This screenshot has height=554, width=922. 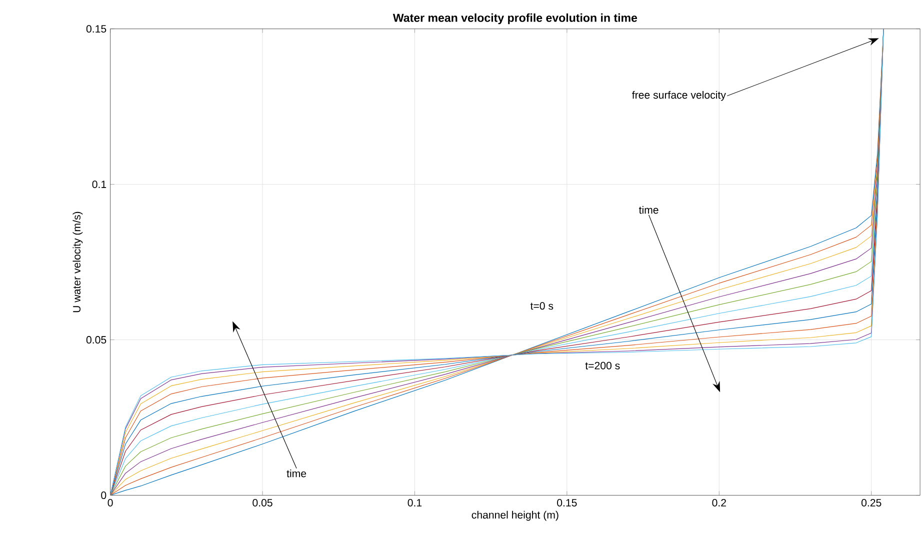 I want to click on x-tick-label: 0.15, so click(x=567, y=503).